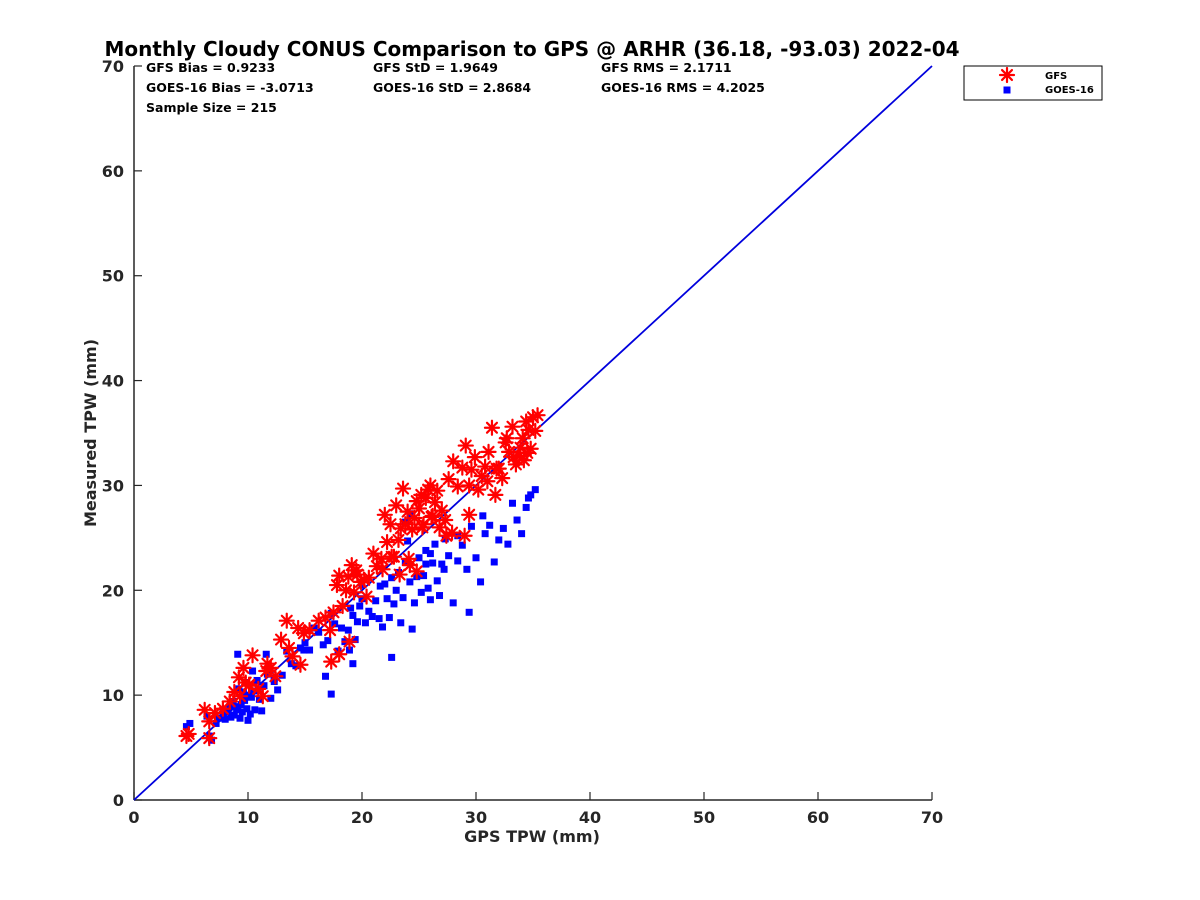 This screenshot has width=1200, height=900. Describe the element at coordinates (113, 485) in the screenshot. I see `y-tick-label: 30` at that location.